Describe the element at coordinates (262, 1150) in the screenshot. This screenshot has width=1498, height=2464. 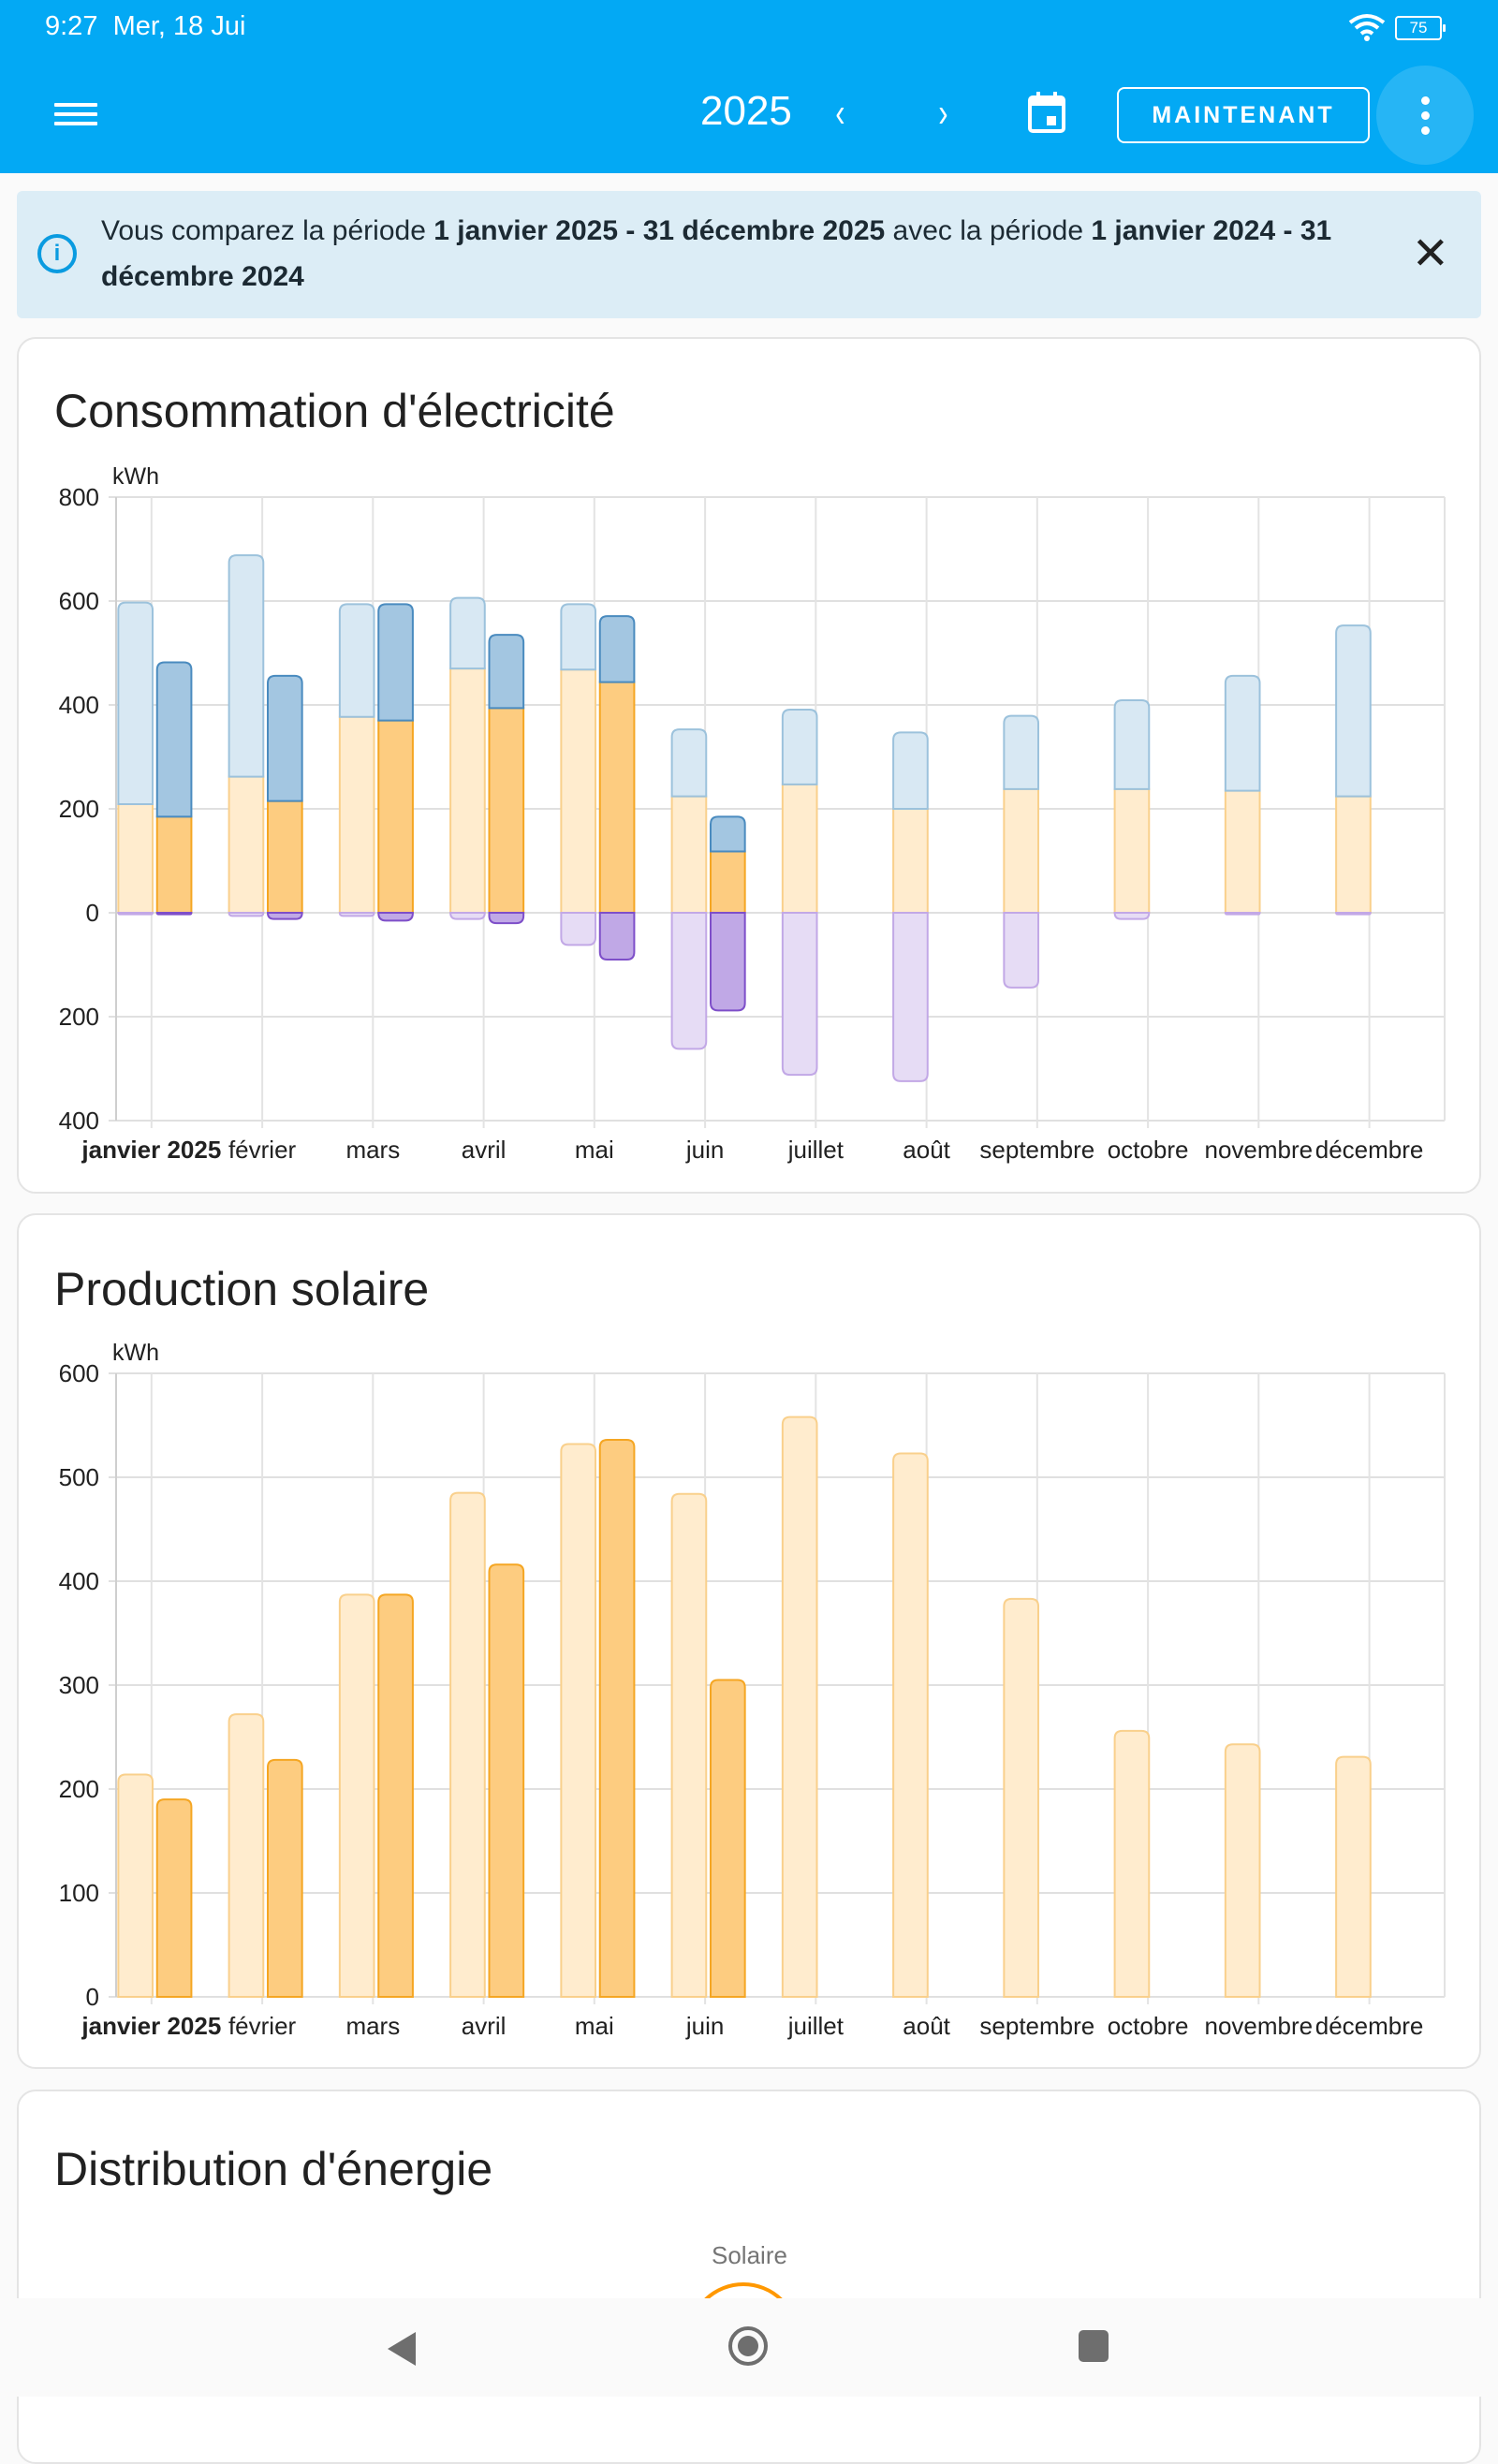
I see `x-tick-label: février` at that location.